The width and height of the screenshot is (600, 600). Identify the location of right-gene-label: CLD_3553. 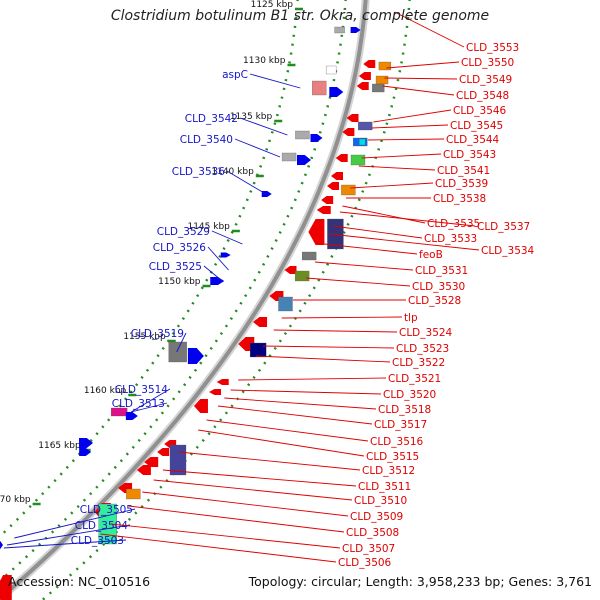
(492, 48).